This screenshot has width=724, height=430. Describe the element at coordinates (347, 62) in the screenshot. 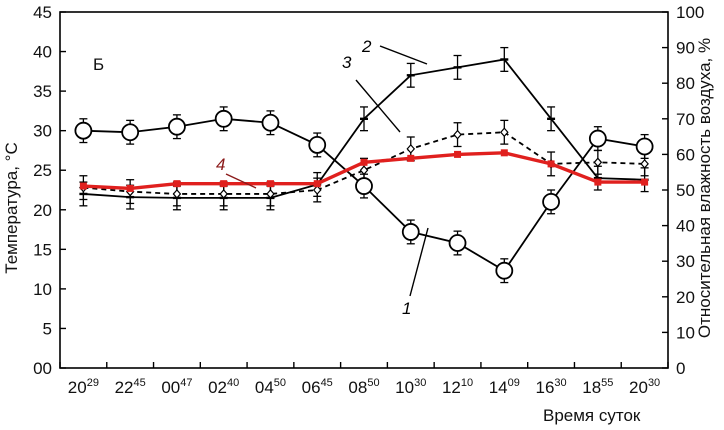

I see `series-3-label: 3` at that location.